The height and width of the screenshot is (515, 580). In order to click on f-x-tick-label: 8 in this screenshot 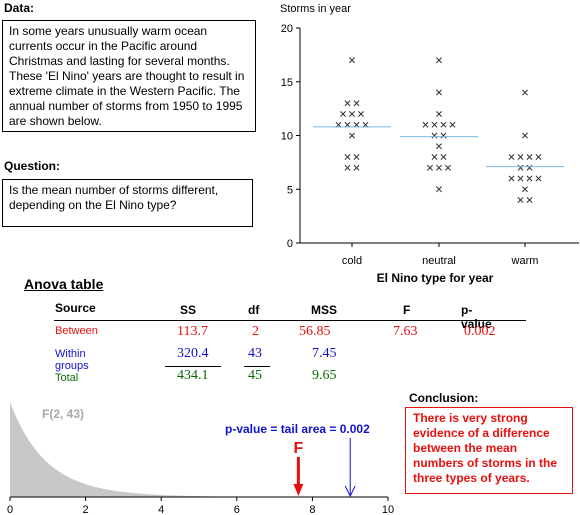, I will do `click(312, 509)`.